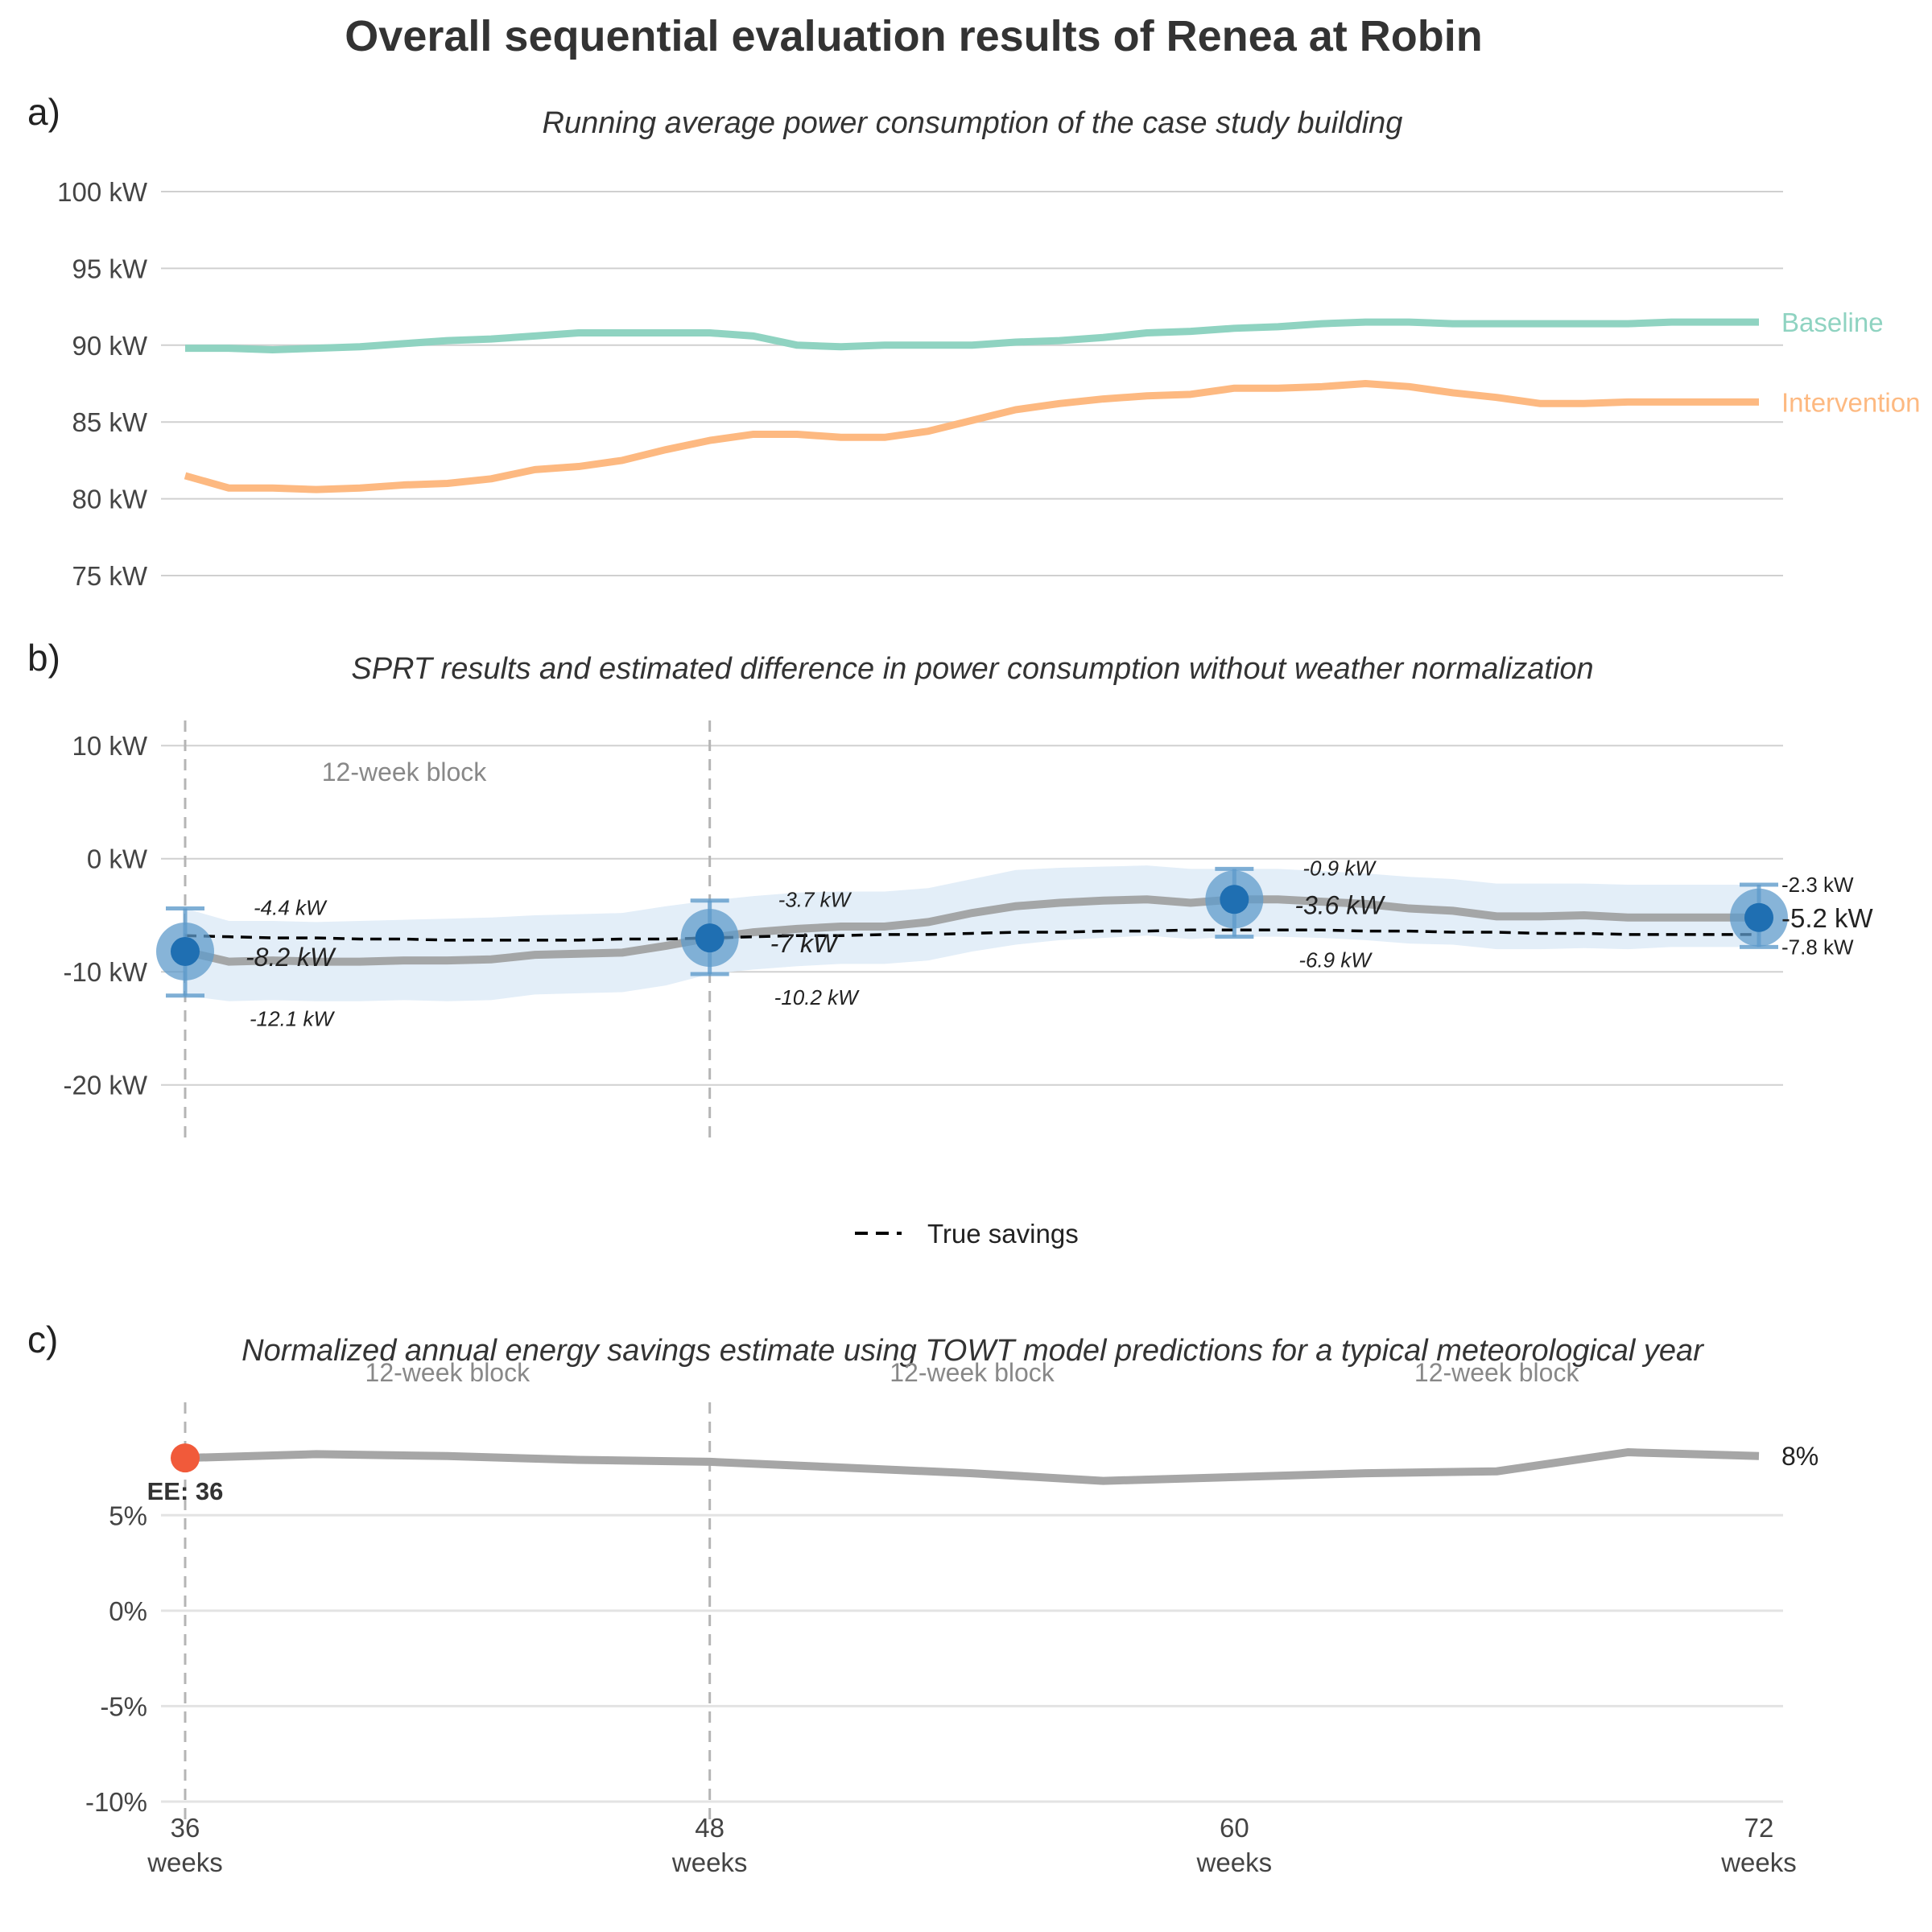  What do you see at coordinates (815, 900) in the screenshot?
I see `sprt-upper-label: -3.7 kW` at bounding box center [815, 900].